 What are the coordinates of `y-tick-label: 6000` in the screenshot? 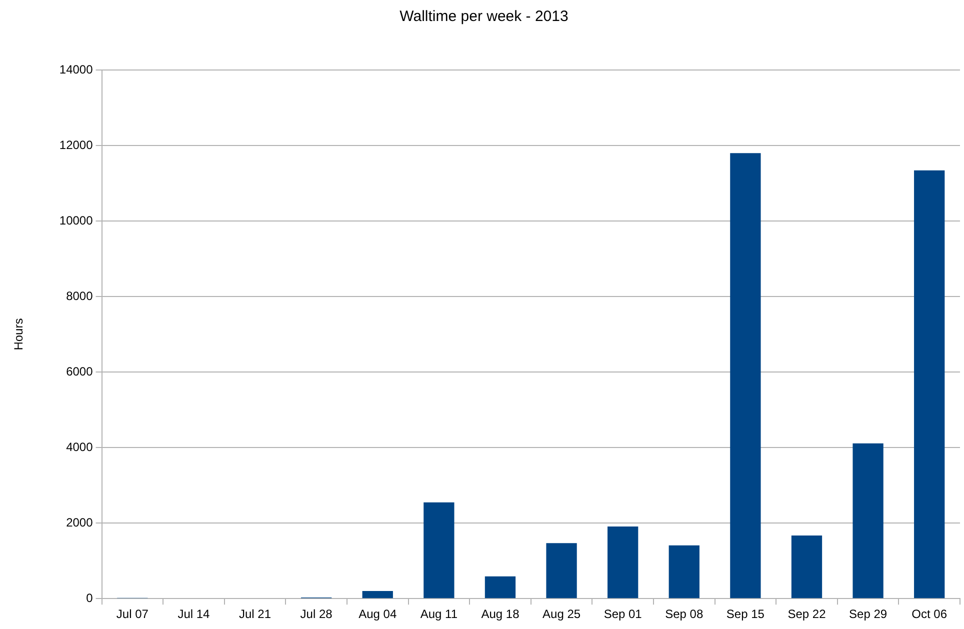 It's located at (80, 371).